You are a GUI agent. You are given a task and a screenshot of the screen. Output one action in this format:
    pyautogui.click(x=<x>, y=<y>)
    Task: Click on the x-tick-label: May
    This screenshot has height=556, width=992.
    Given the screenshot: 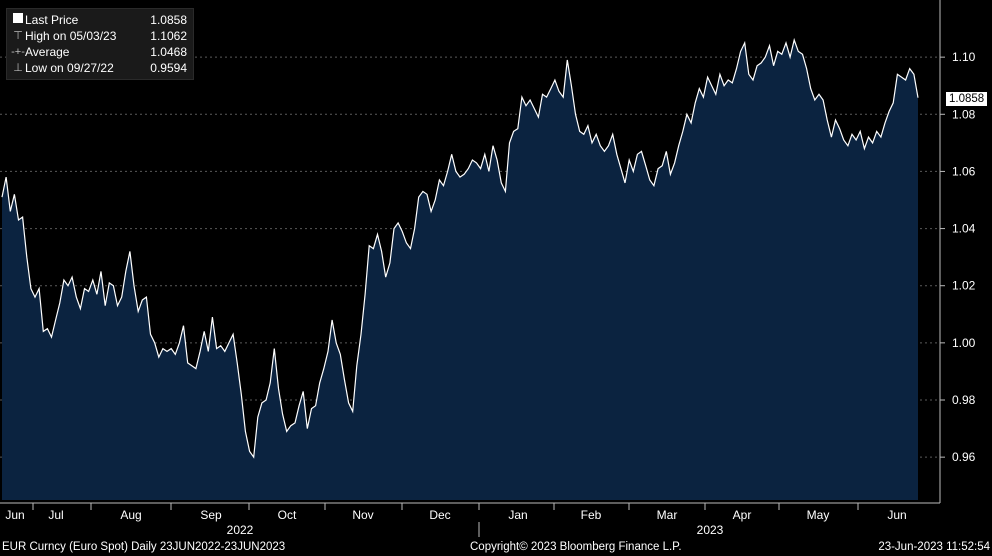 What is the action you would take?
    pyautogui.click(x=818, y=515)
    